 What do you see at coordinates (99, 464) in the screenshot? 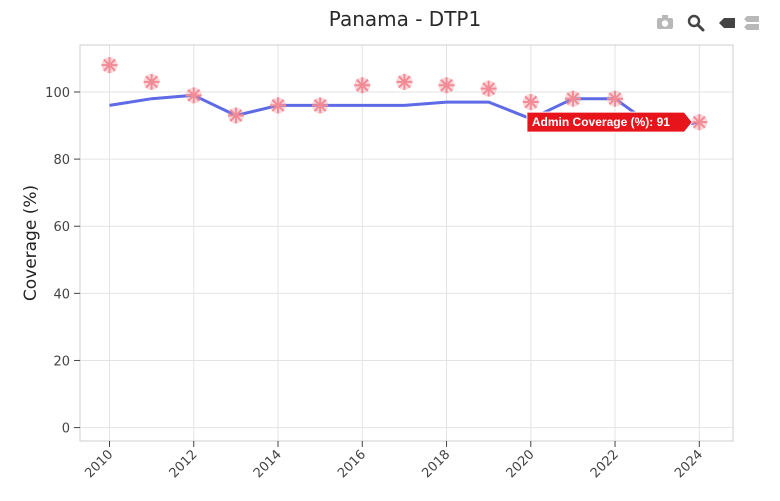
I see `x-tick-label: 2010` at bounding box center [99, 464].